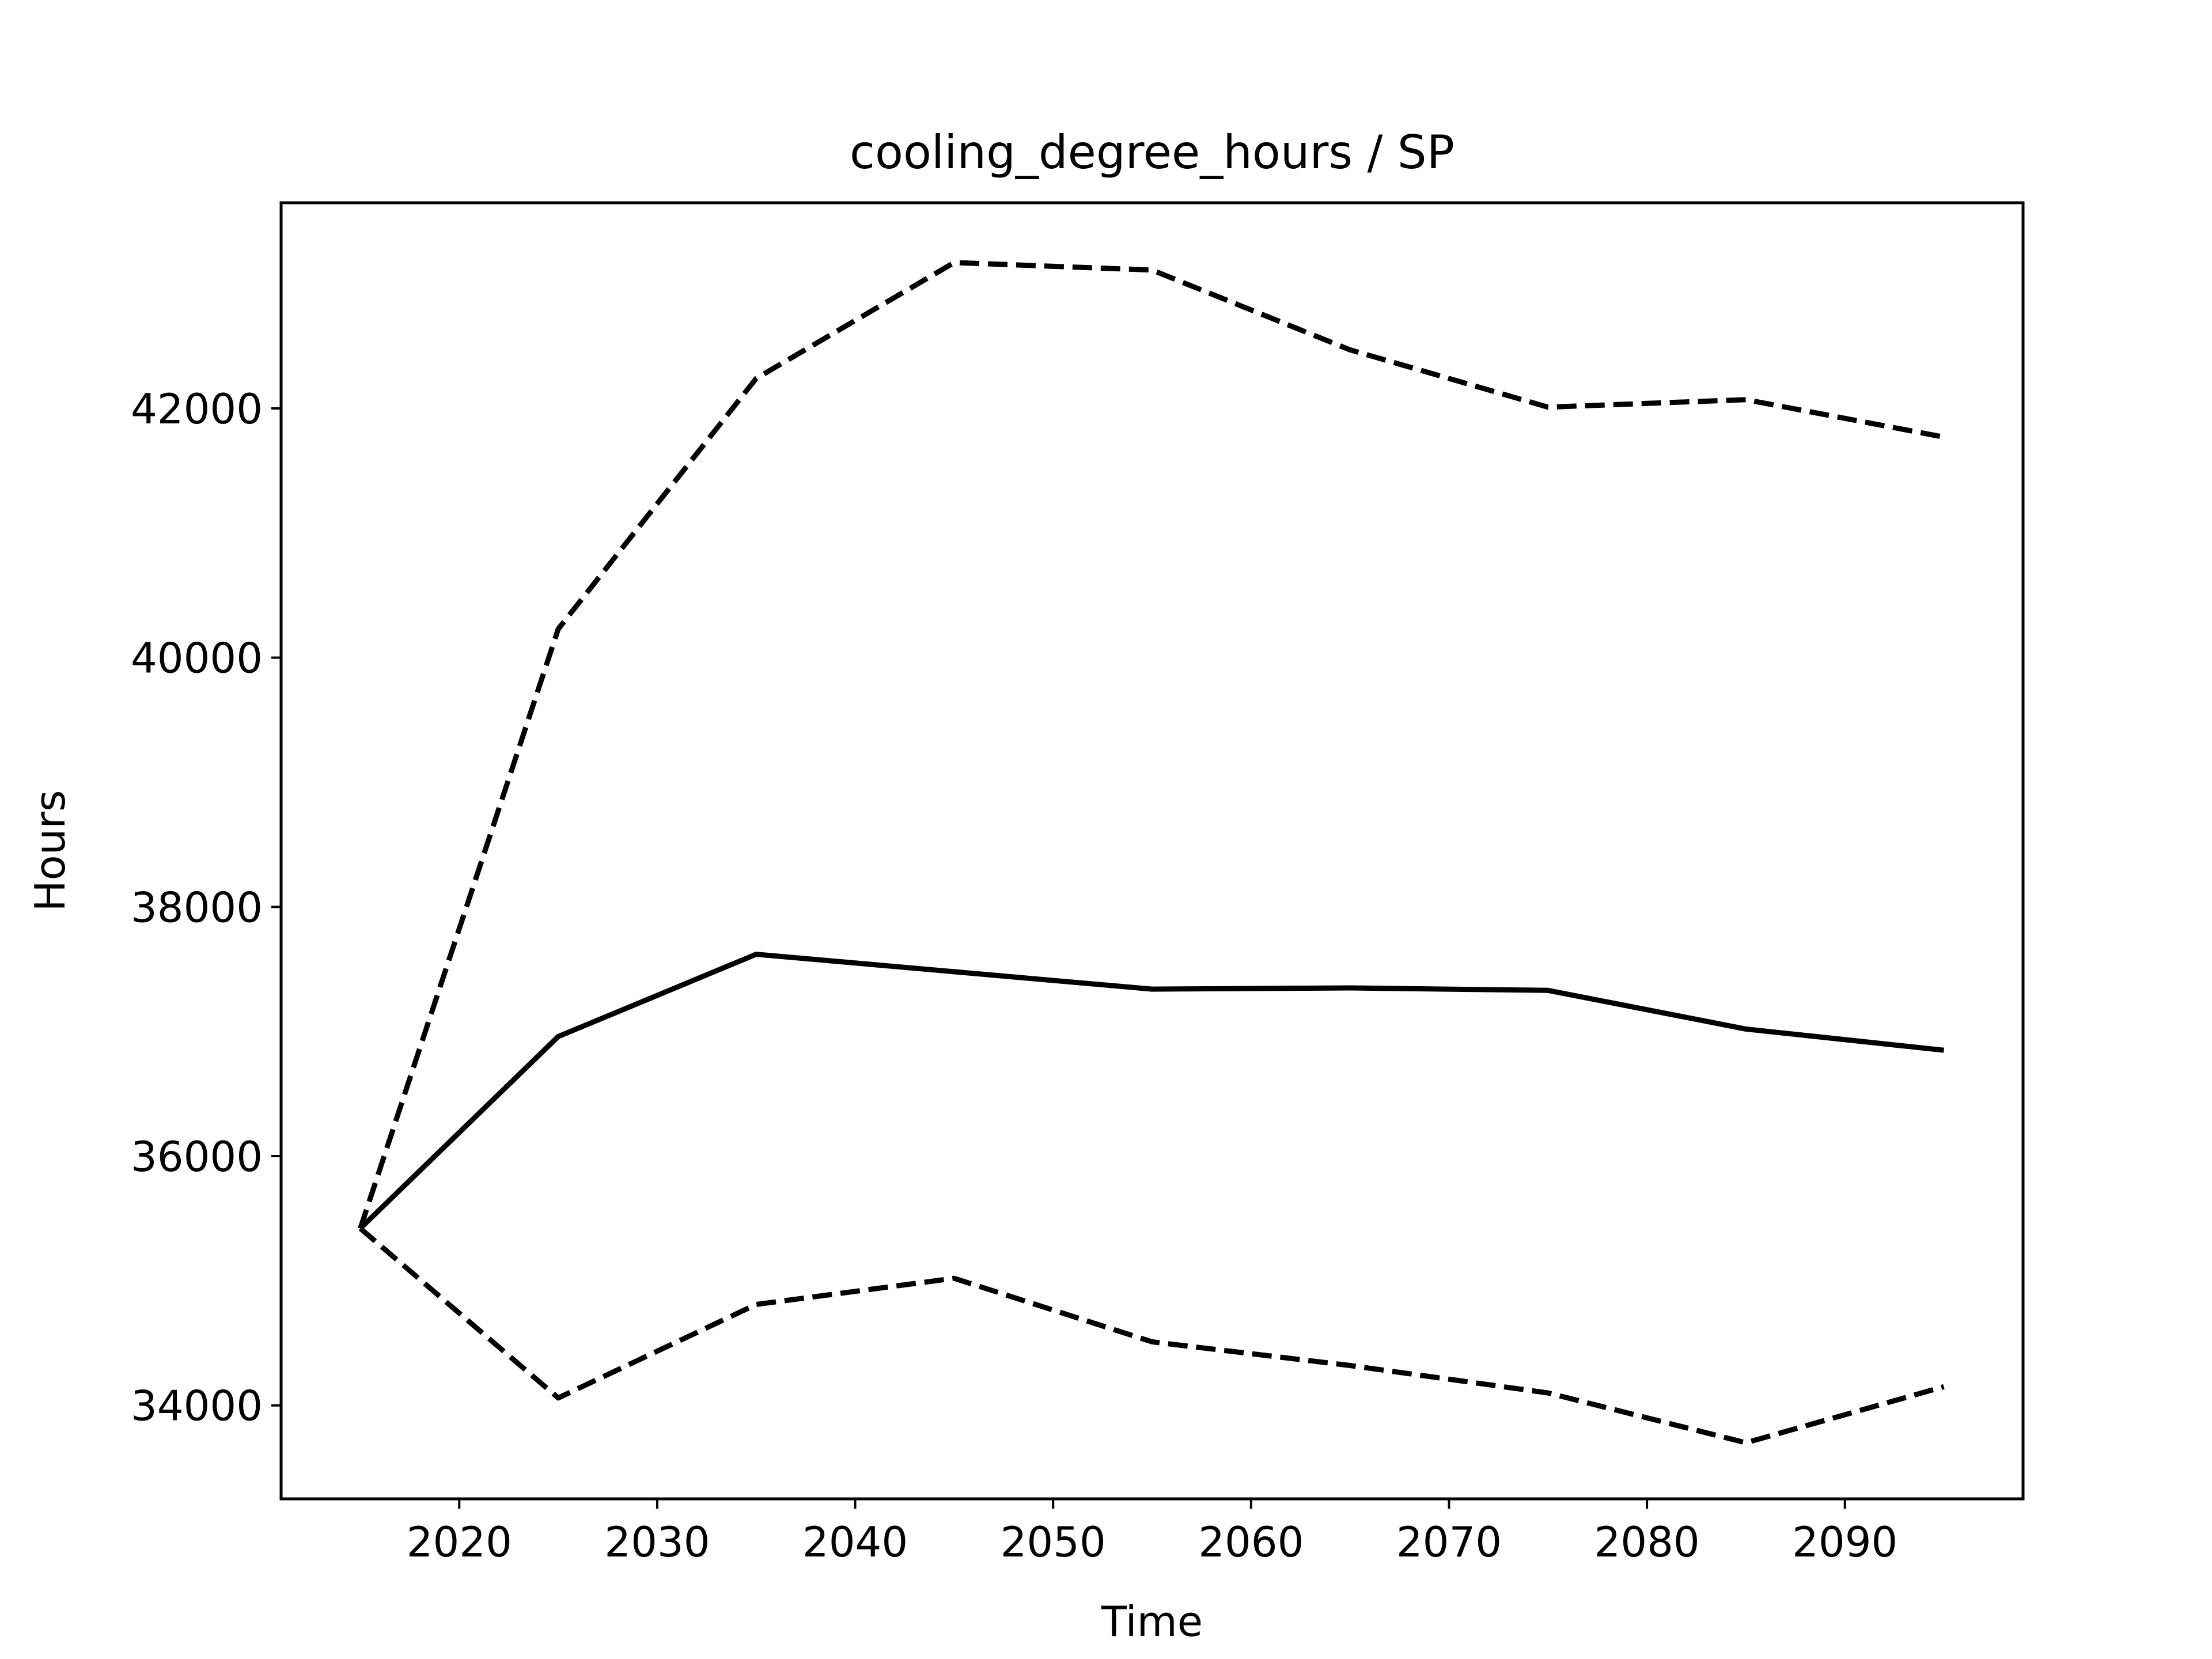  Describe the element at coordinates (1844, 1542) in the screenshot. I see `x-tick-label: 2090` at that location.